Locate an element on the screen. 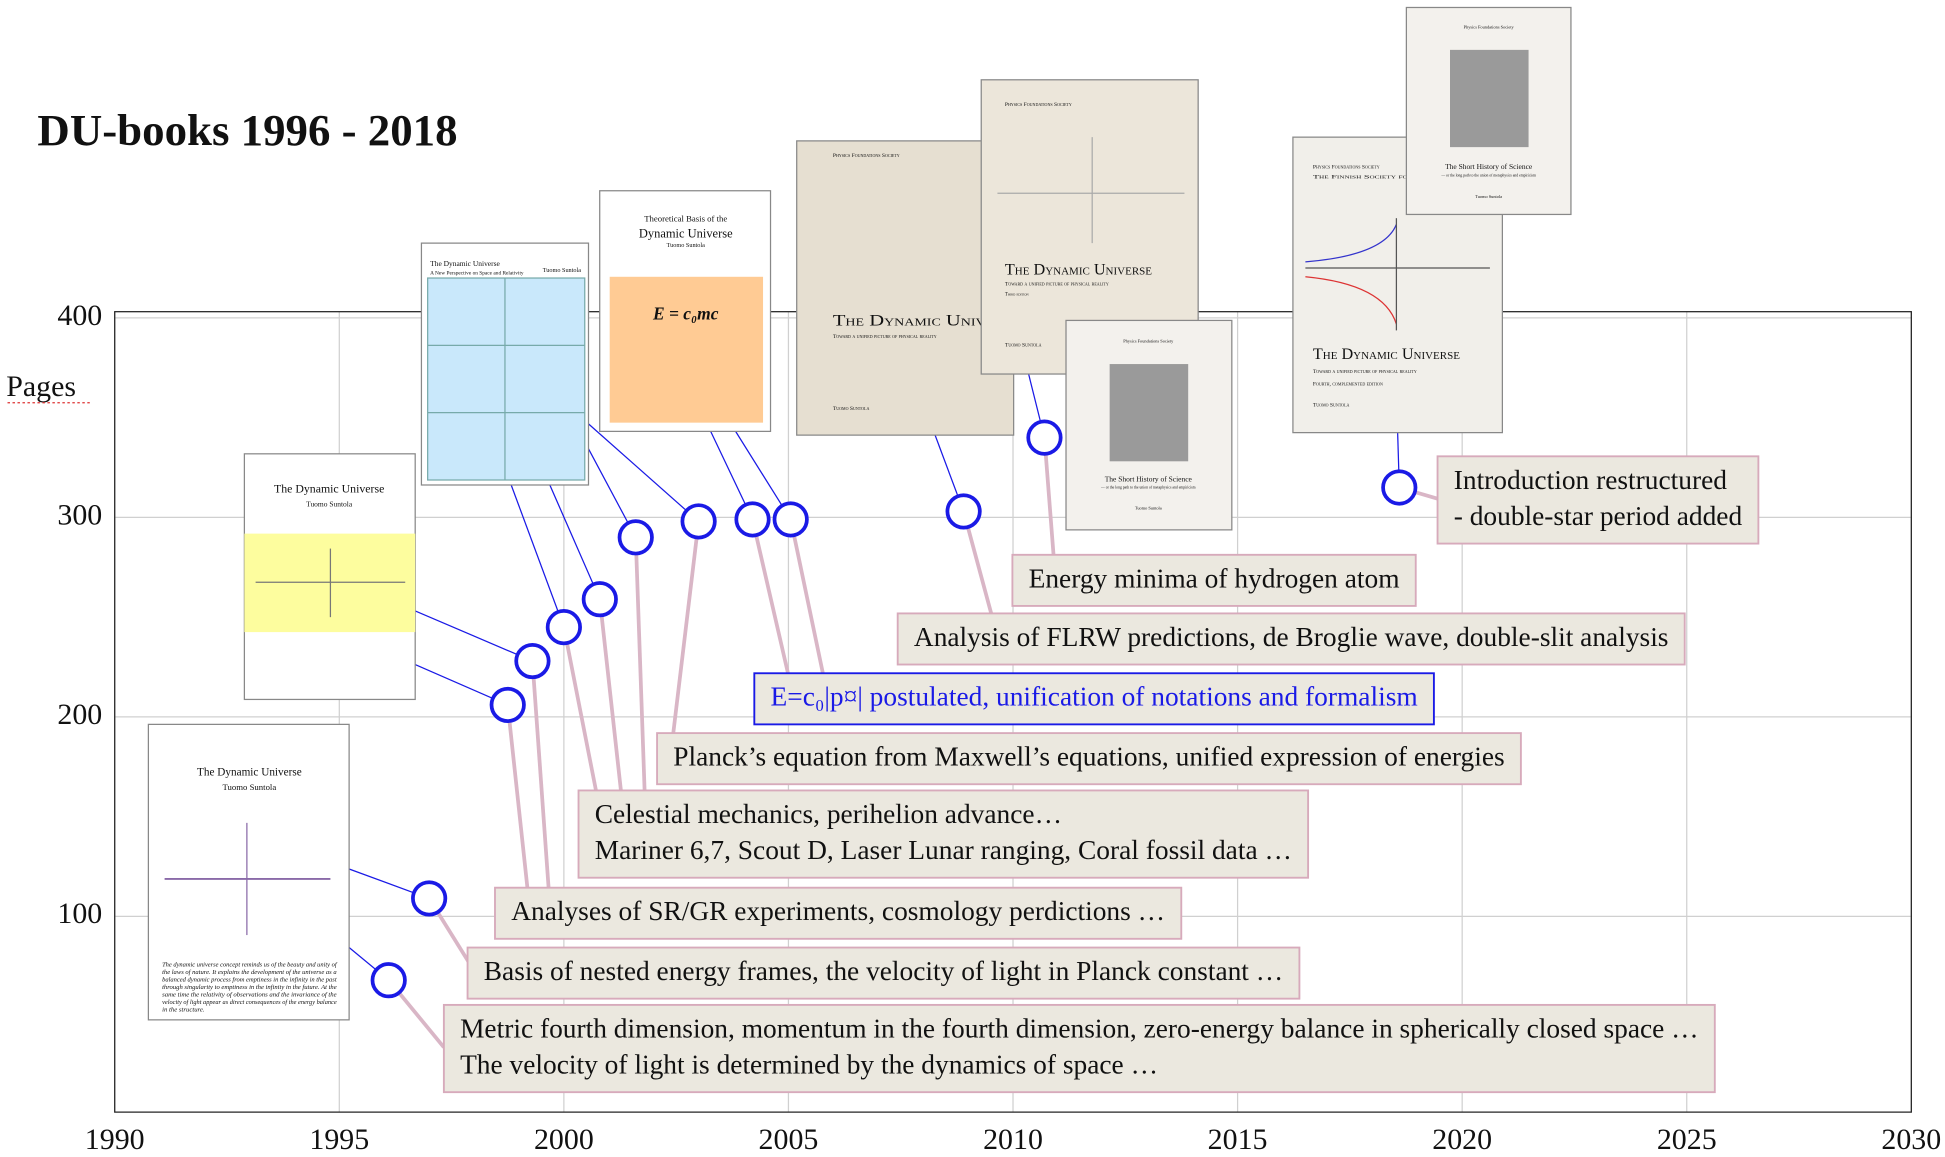 The width and height of the screenshot is (1945, 1157). x-tick-label: 2020 is located at coordinates (1462, 1139).